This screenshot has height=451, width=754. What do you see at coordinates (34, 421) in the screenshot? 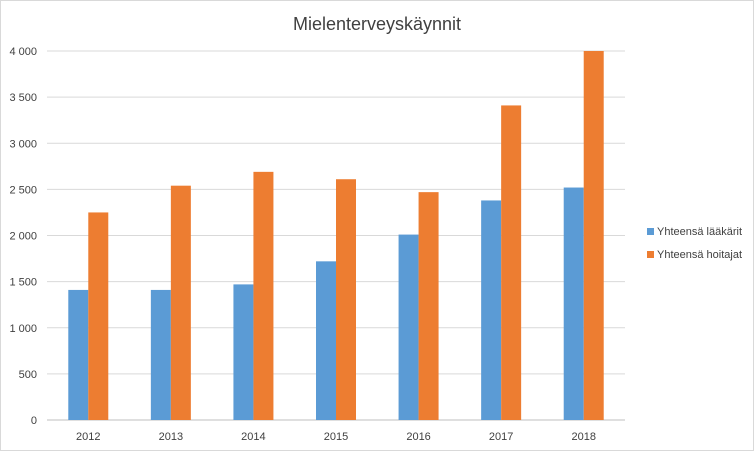
I see `y-tick-label: 0` at bounding box center [34, 421].